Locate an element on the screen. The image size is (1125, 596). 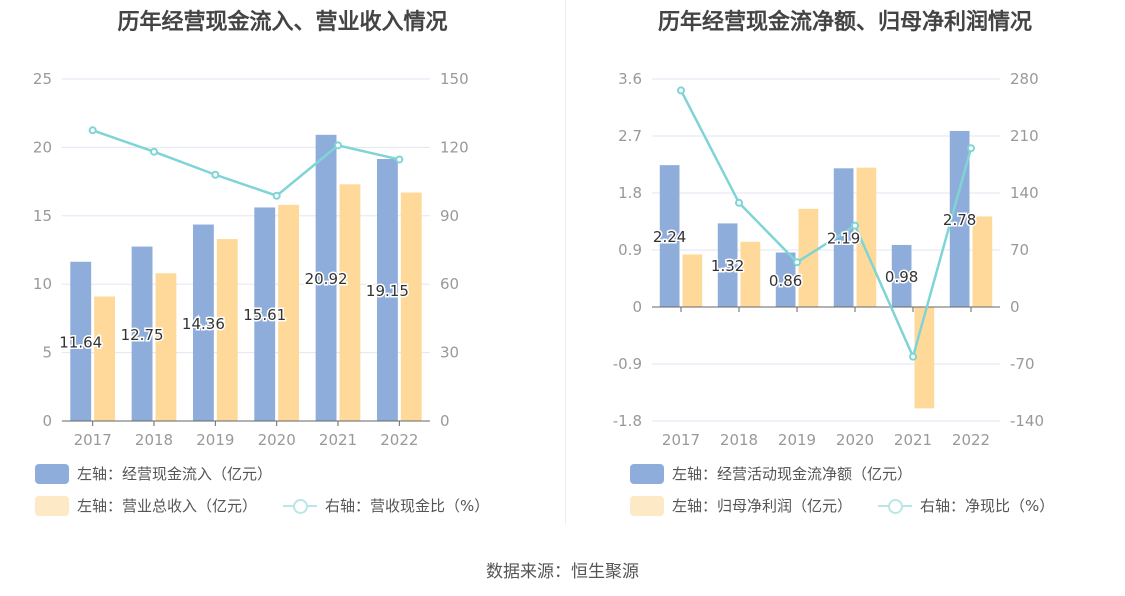
bar-data-label: 2.24 is located at coordinates (669, 237).